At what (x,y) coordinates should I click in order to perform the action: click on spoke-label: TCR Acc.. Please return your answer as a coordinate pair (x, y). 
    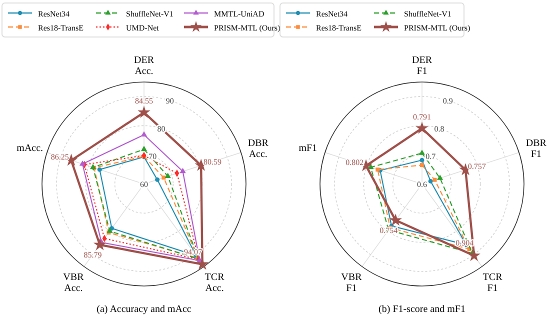
    Looking at the image, I should click on (214, 283).